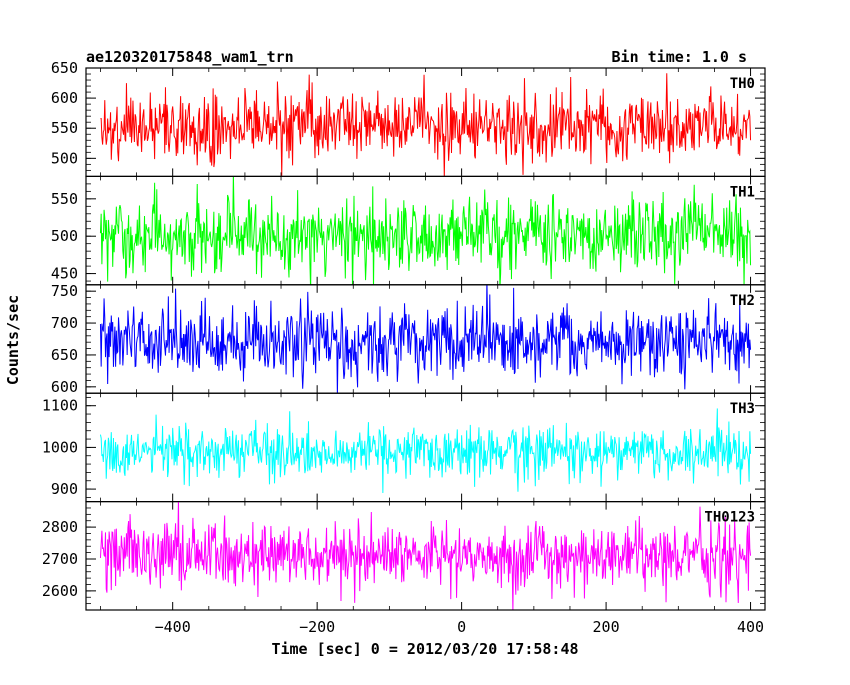 The image size is (850, 685). I want to click on panel-label: TH3, so click(742, 409).